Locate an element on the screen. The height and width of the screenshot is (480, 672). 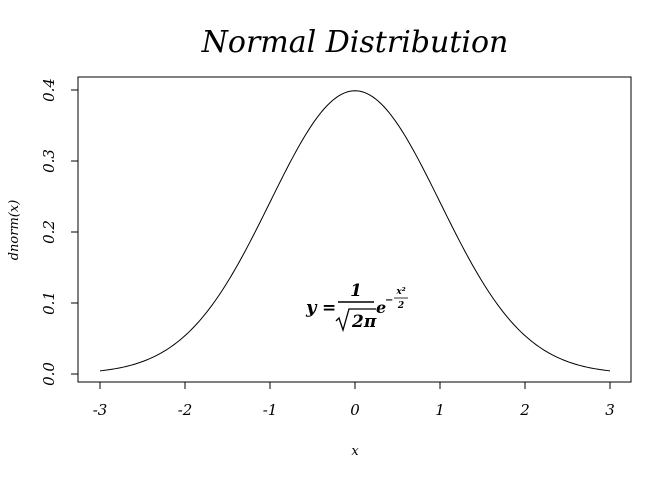
y-tick-label: 0.4 is located at coordinates (49, 90).